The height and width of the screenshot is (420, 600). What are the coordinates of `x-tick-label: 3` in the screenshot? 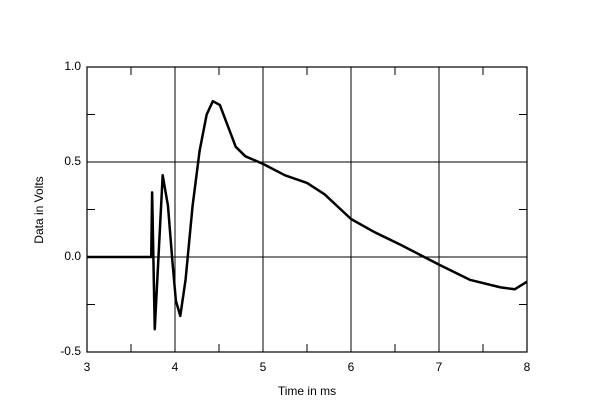 It's located at (87, 367).